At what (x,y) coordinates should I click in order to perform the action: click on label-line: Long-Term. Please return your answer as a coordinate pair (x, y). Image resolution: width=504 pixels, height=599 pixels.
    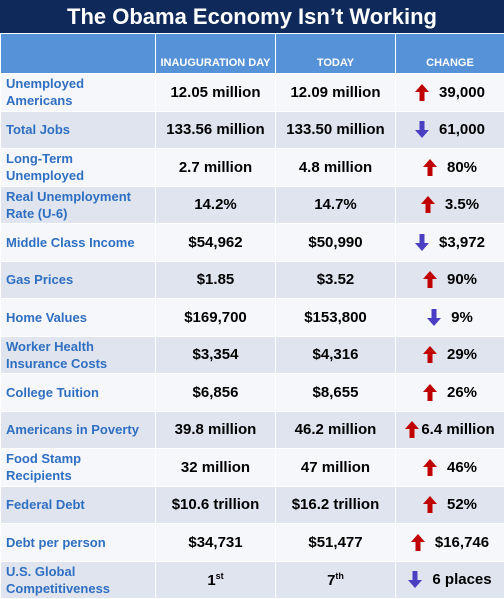
    Looking at the image, I should click on (80, 158).